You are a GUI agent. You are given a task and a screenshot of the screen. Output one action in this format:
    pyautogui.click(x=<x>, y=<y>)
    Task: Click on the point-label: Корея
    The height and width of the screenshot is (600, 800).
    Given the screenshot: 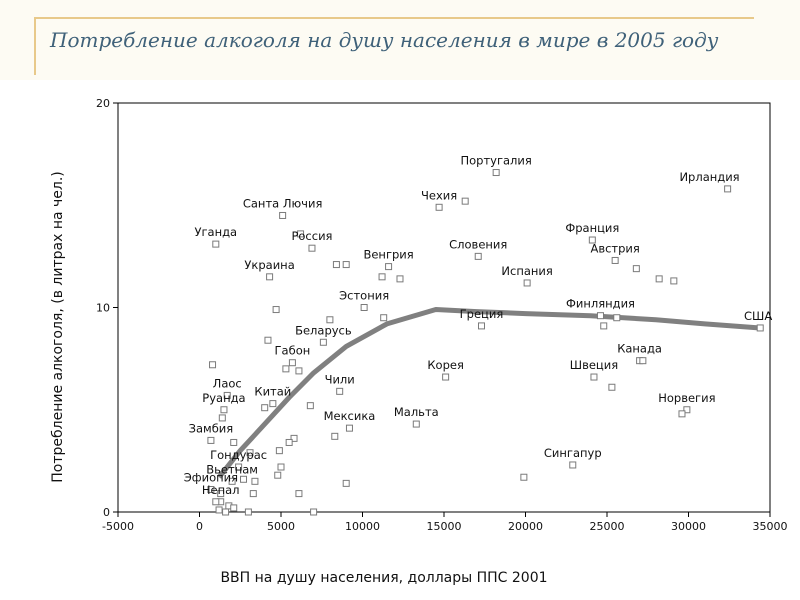 What is the action you would take?
    pyautogui.click(x=445, y=365)
    